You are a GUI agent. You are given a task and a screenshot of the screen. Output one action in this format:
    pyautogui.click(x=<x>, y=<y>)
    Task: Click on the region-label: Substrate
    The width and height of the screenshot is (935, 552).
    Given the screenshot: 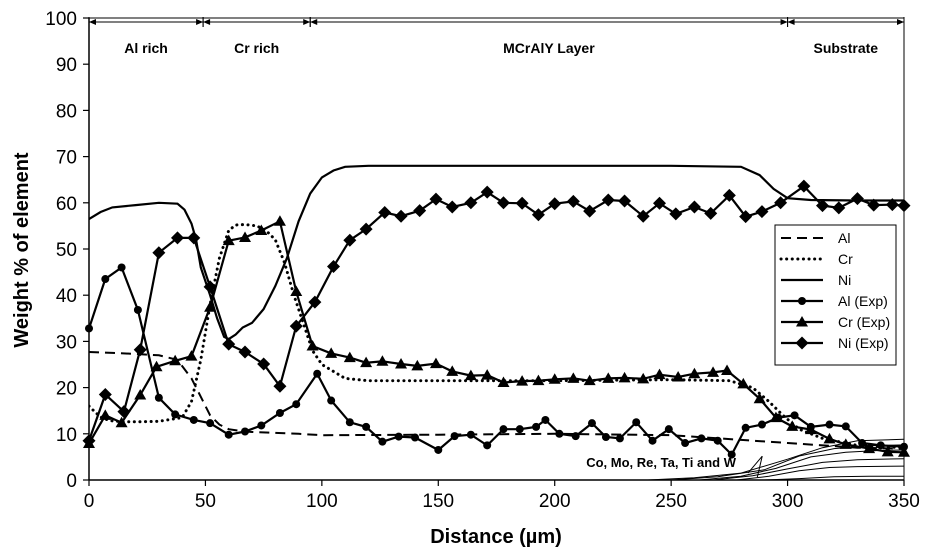 What is the action you would take?
    pyautogui.click(x=845, y=48)
    